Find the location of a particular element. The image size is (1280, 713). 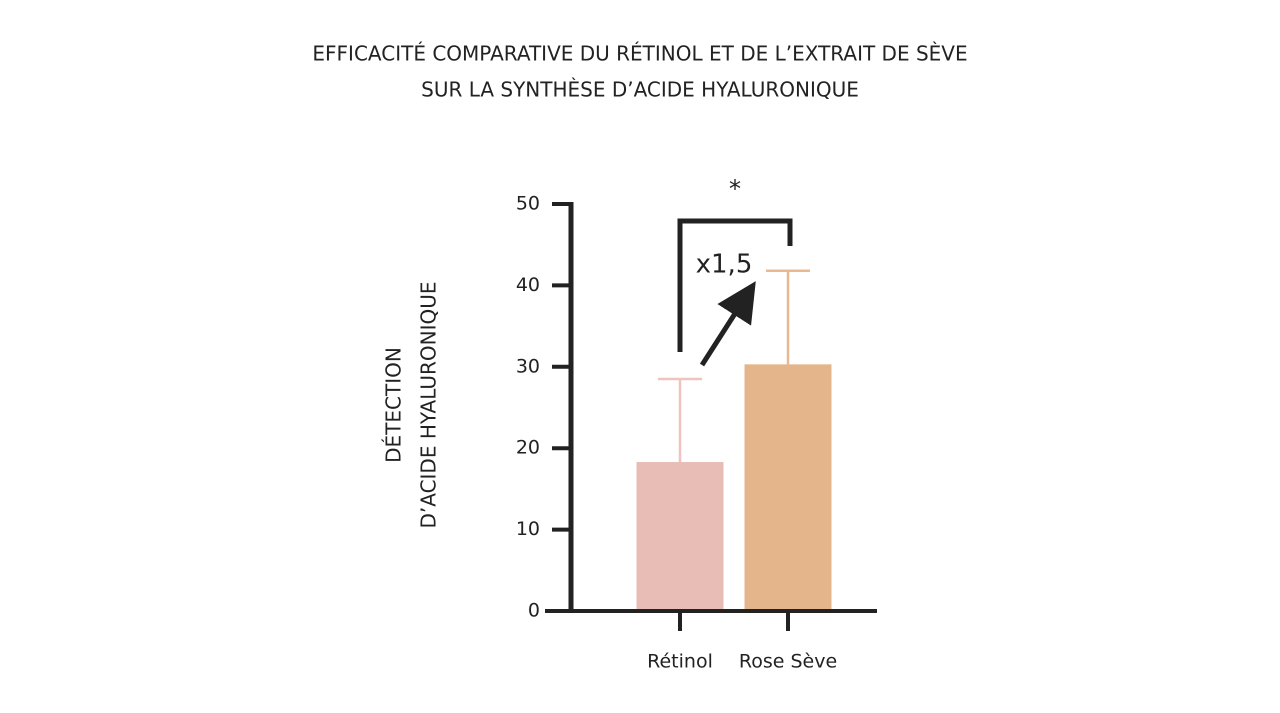

y-tick-label: 30 is located at coordinates (528, 366).